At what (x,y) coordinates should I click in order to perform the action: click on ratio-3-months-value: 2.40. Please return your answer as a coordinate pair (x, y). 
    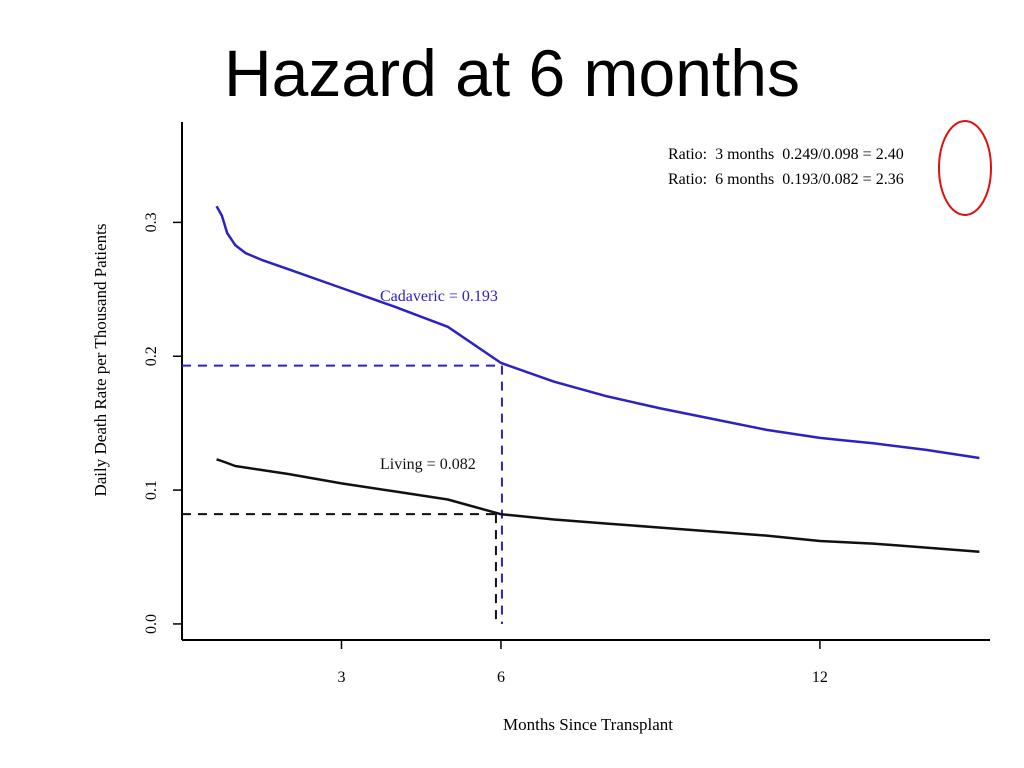
    Looking at the image, I should click on (890, 154).